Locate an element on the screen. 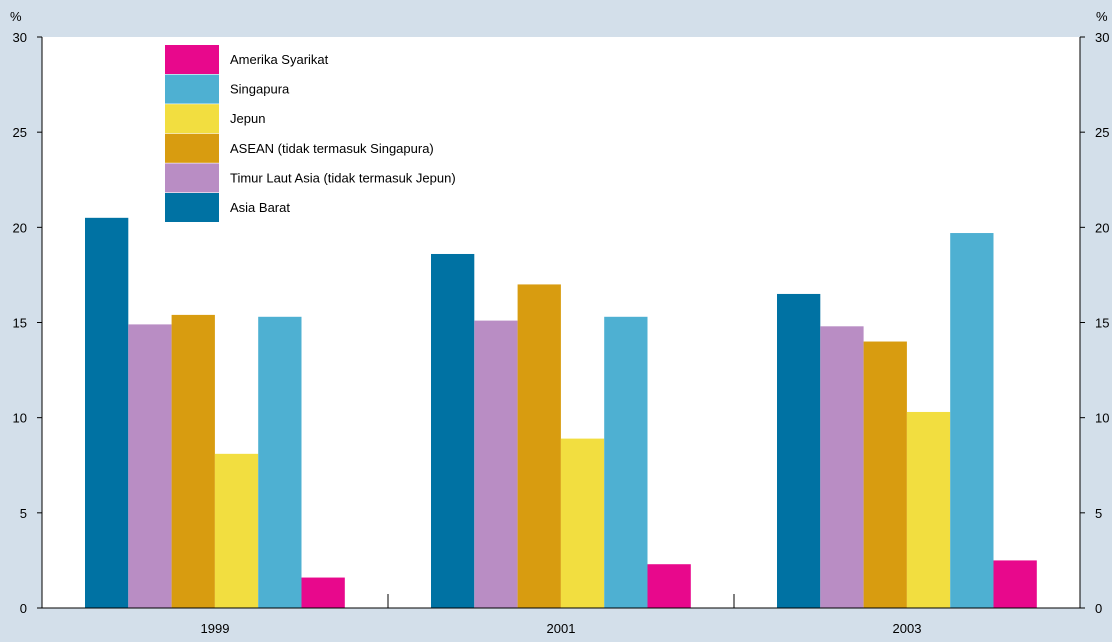 The height and width of the screenshot is (642, 1112). y-tick-label-right: 20 is located at coordinates (1102, 227).